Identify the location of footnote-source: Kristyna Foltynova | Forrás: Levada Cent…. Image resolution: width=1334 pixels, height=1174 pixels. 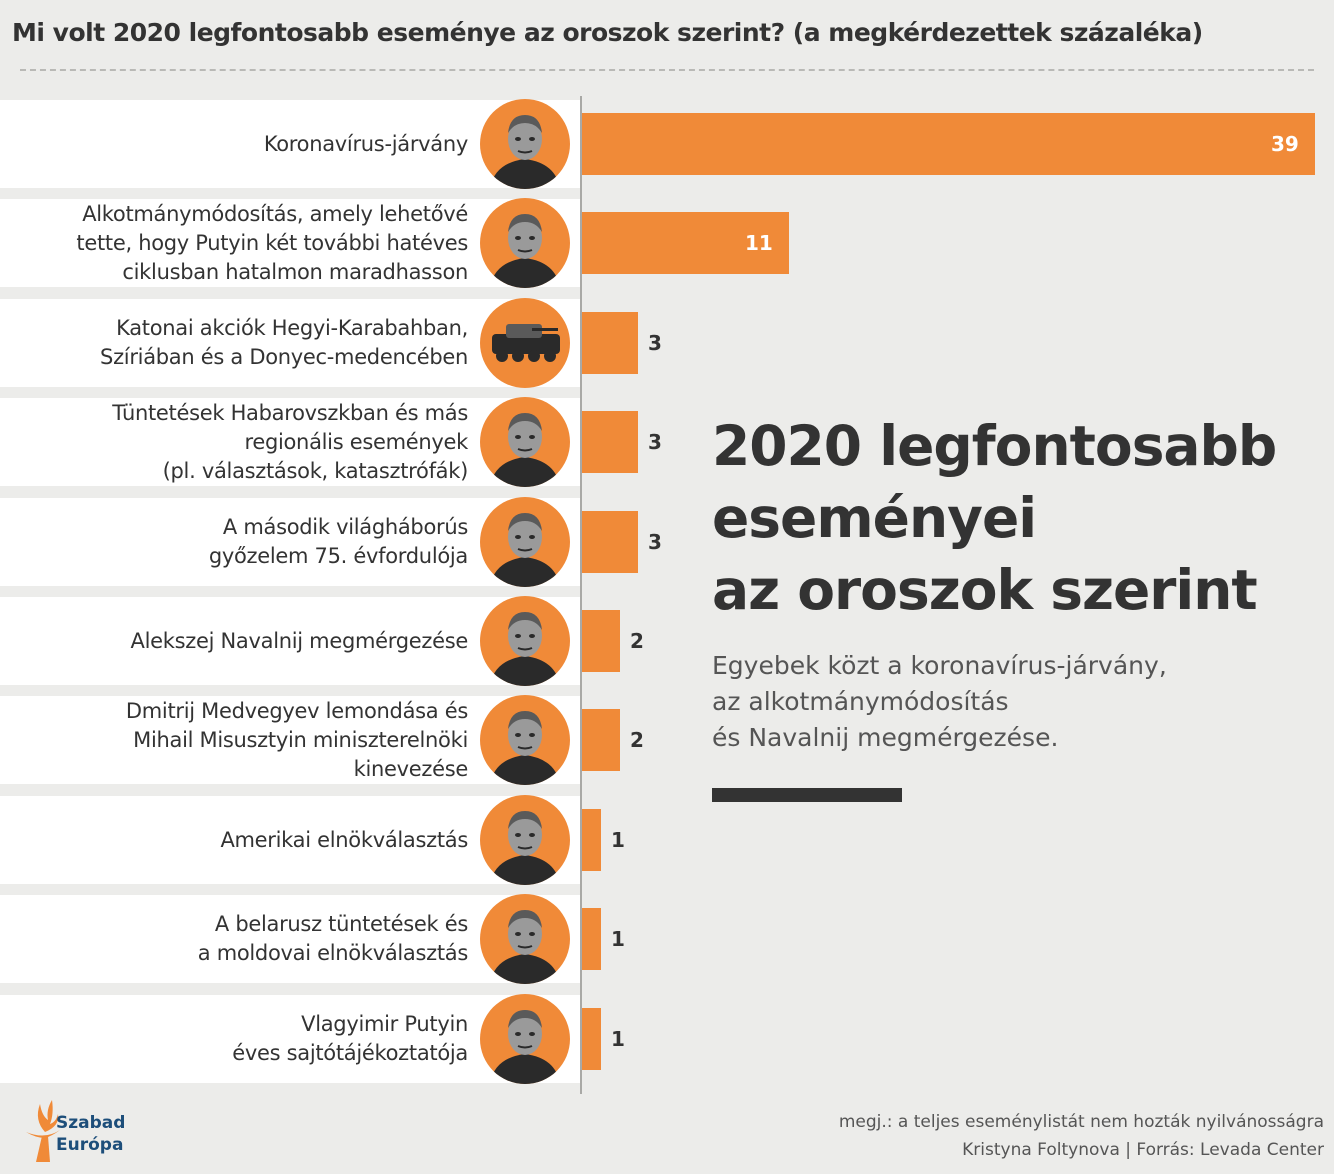
(1143, 1150).